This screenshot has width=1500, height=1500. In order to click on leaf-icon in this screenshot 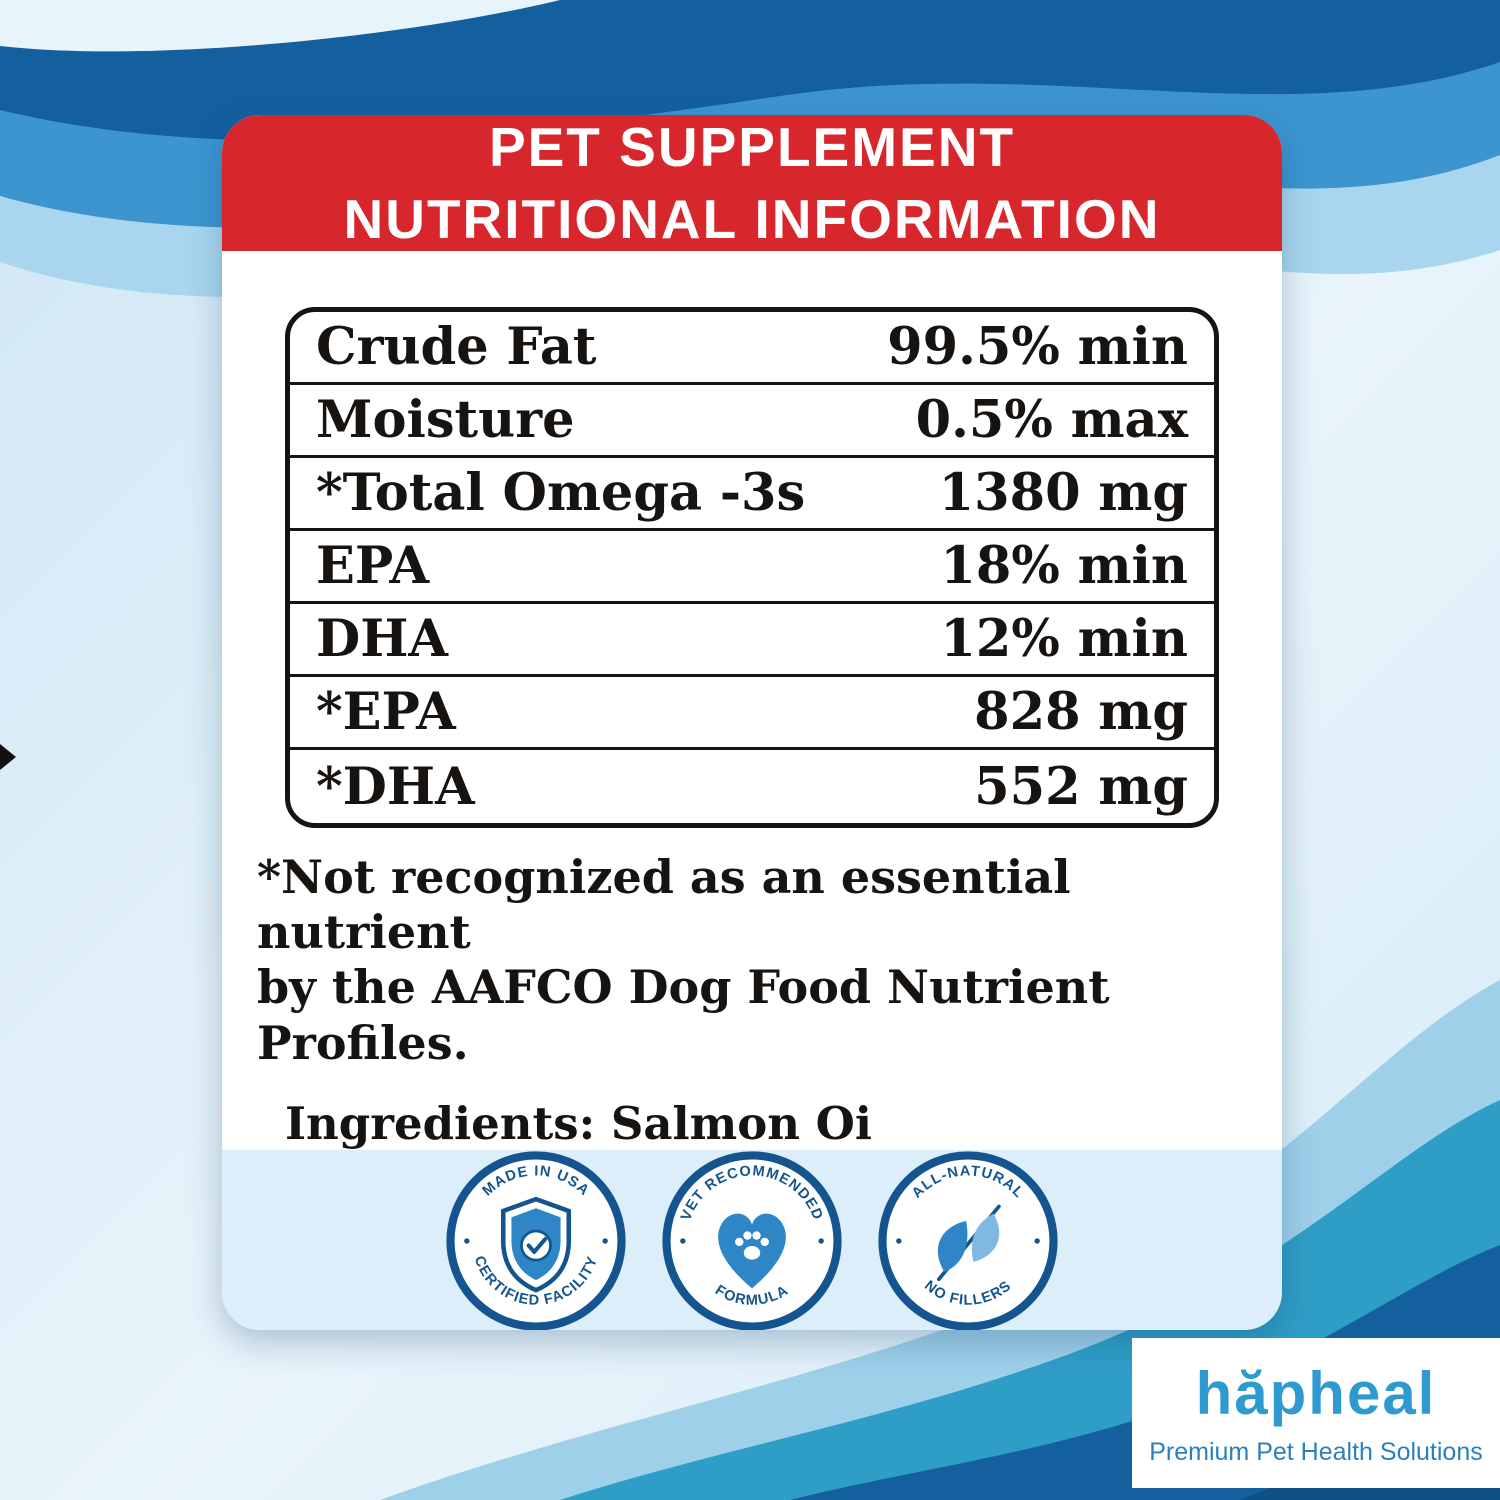, I will do `click(969, 1242)`.